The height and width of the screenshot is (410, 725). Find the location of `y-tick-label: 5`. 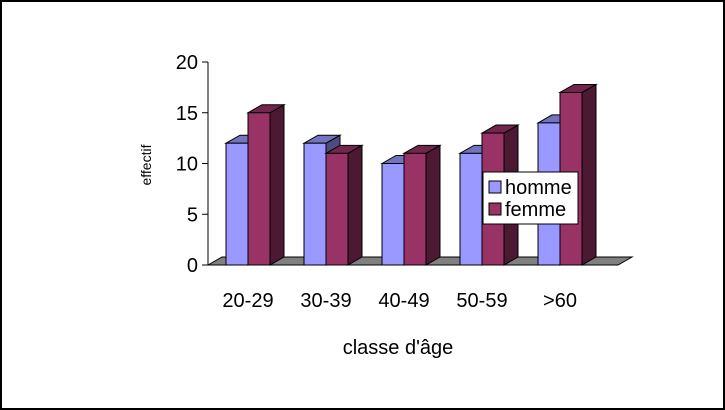

y-tick-label: 5 is located at coordinates (192, 215).